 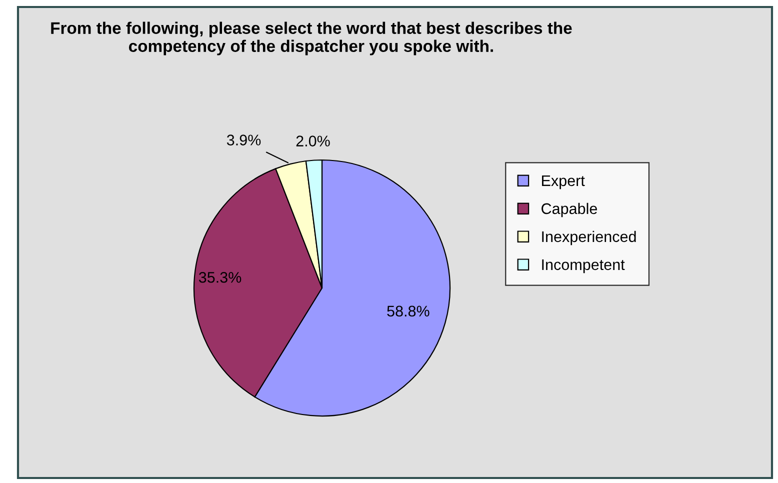 What do you see at coordinates (563, 182) in the screenshot?
I see `legend-label: Expert` at bounding box center [563, 182].